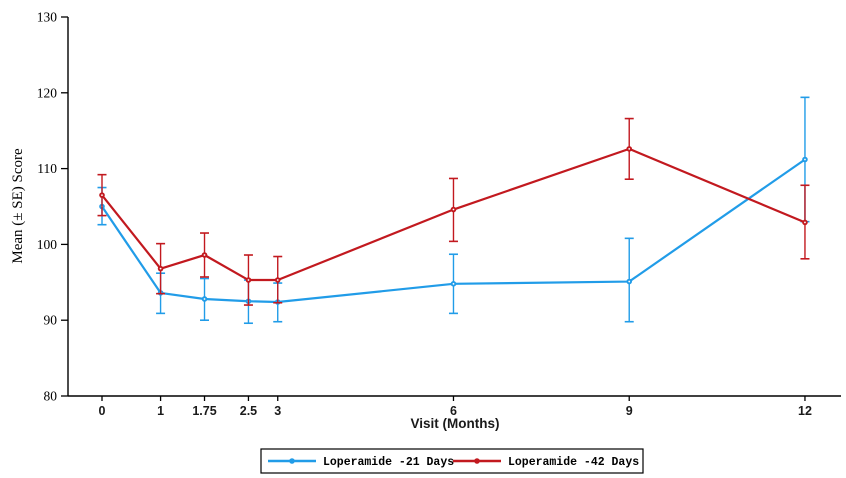 This screenshot has height=478, width=846. I want to click on x-tick-label: 9, so click(629, 411).